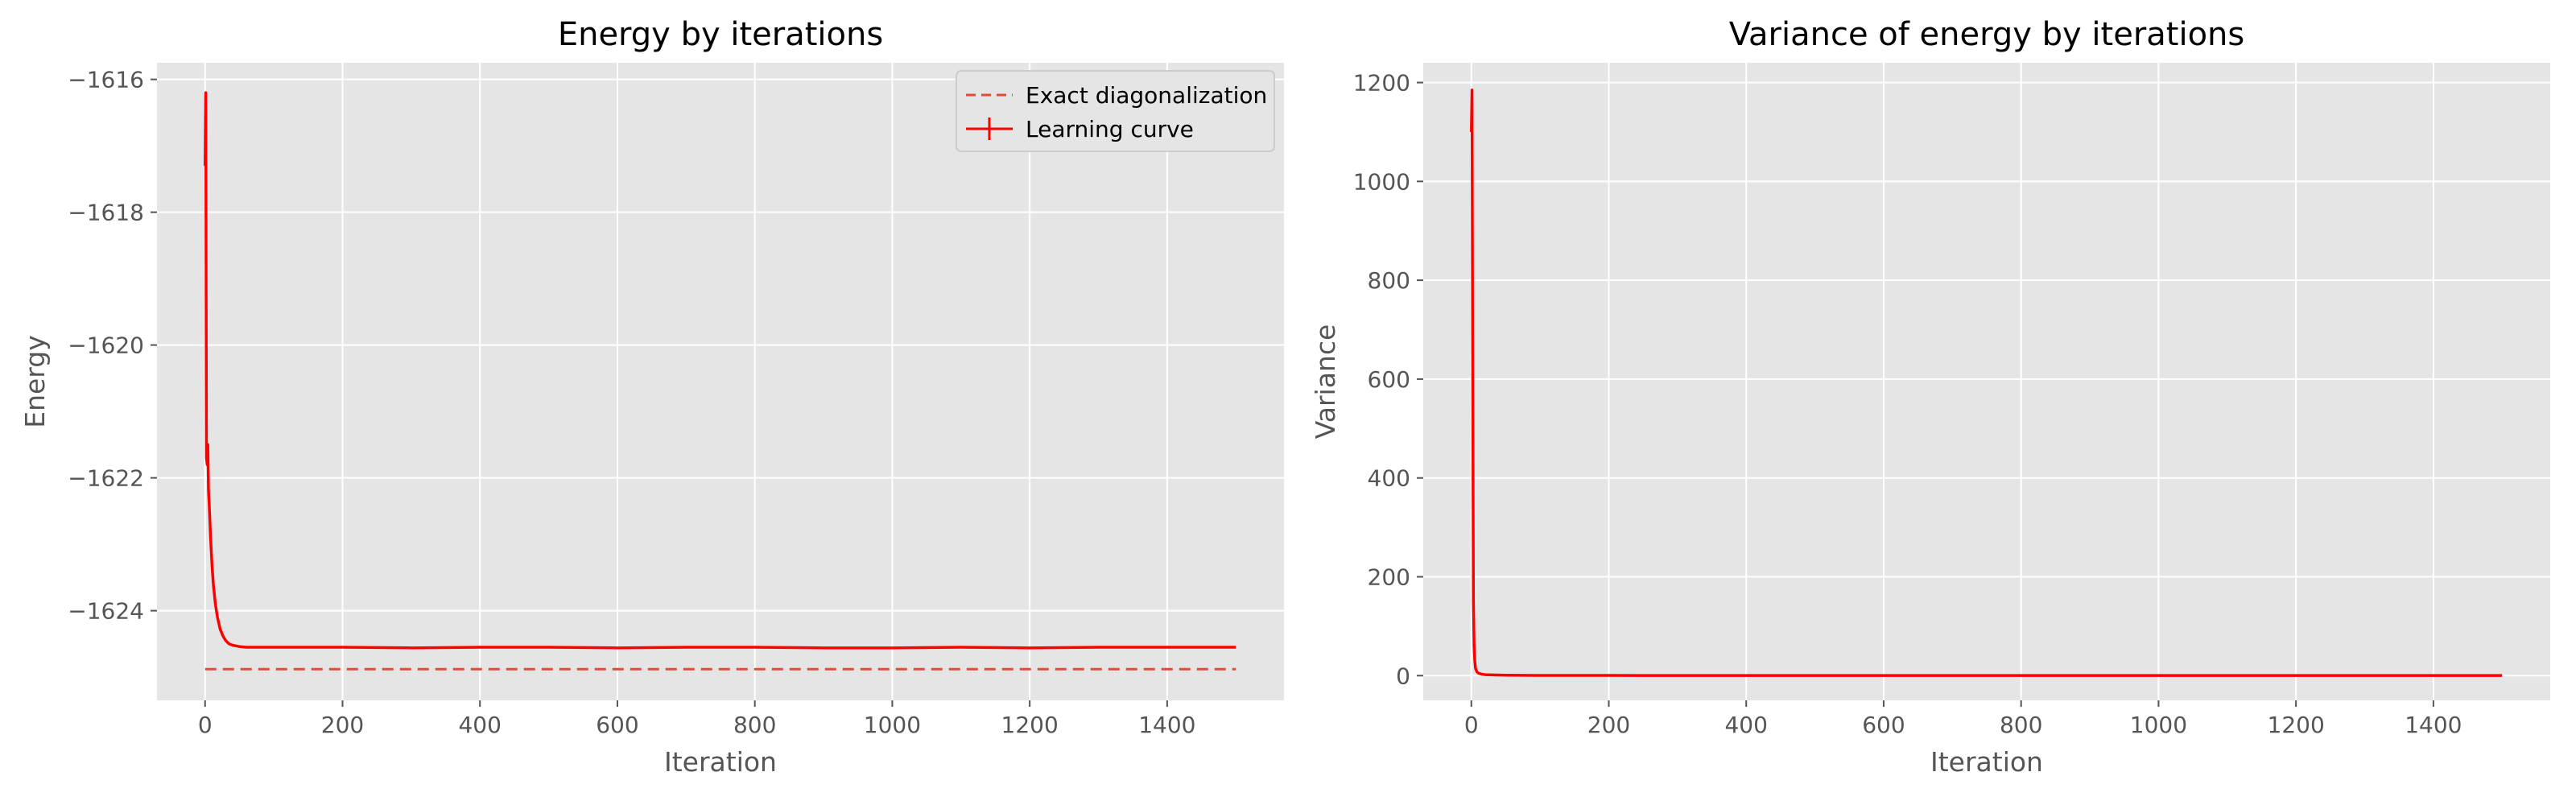  Describe the element at coordinates (1986, 34) in the screenshot. I see `chart-title: Variance of energy by iterations` at that location.